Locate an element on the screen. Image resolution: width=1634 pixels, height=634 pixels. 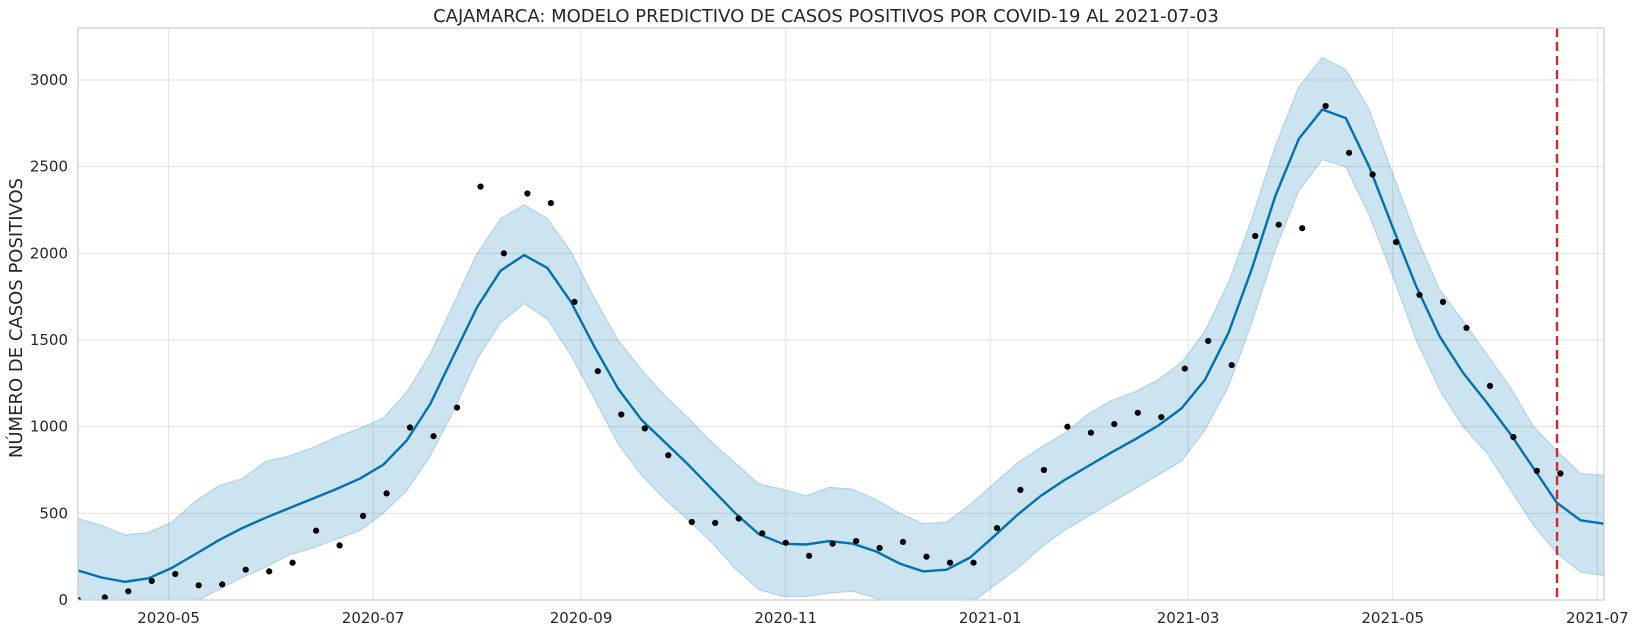
x-tick-label: 2020-07 is located at coordinates (373, 618).